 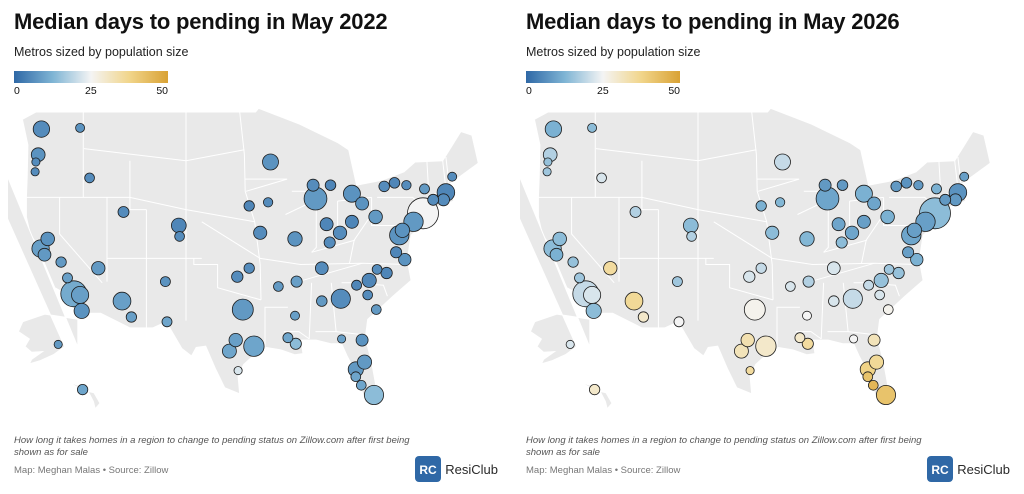 What do you see at coordinates (471, 469) in the screenshot?
I see `logo-text: ResiClub` at bounding box center [471, 469].